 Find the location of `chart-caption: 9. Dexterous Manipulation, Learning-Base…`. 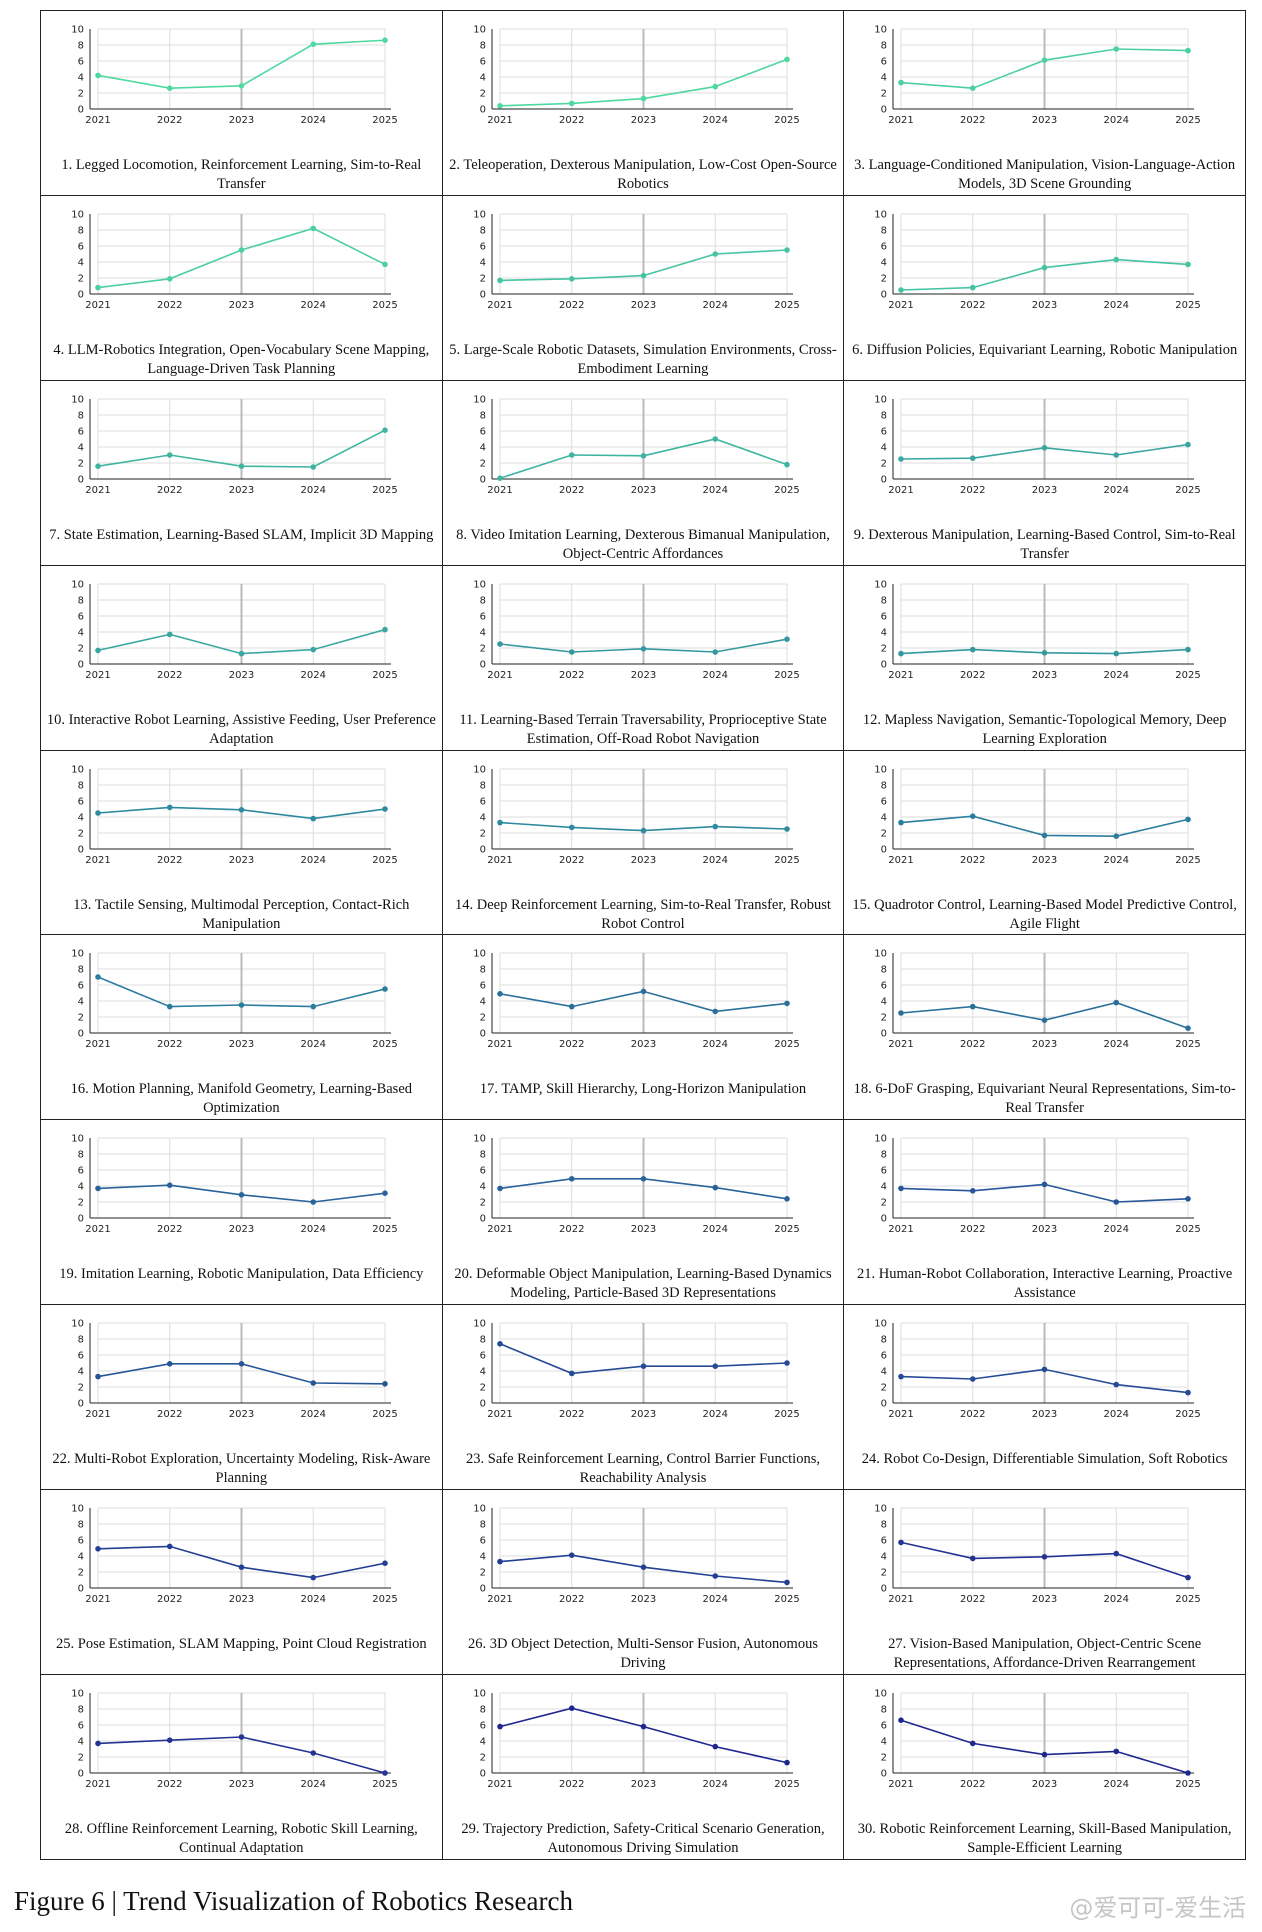

chart-caption: 9. Dexterous Manipulation, Learning-Base… is located at coordinates (1044, 544).